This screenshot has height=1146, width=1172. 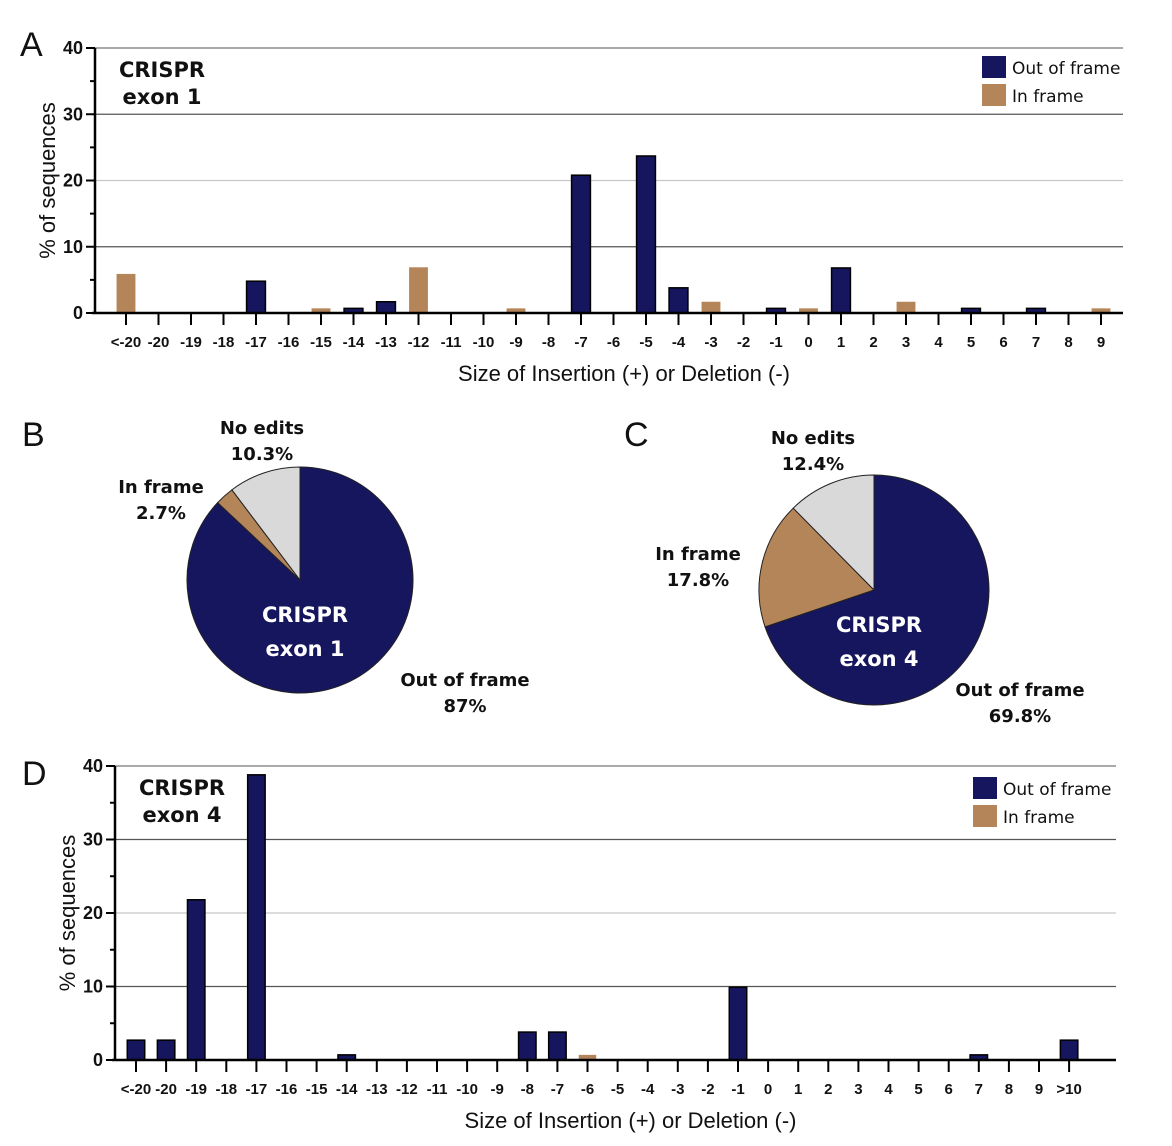 What do you see at coordinates (437, 1089) in the screenshot?
I see `x-tick-label: -11` at bounding box center [437, 1089].